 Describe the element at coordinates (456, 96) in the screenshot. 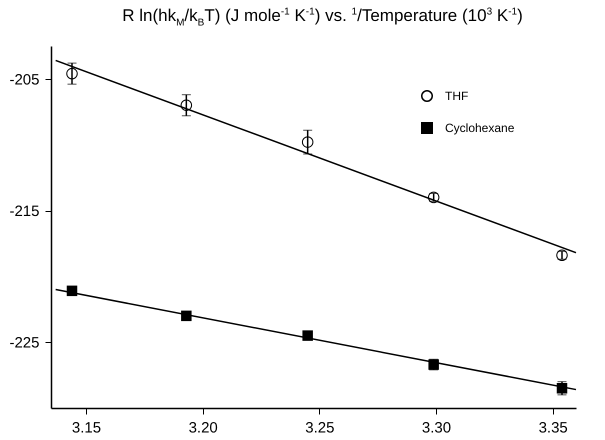

I see `legend-label: THF` at that location.